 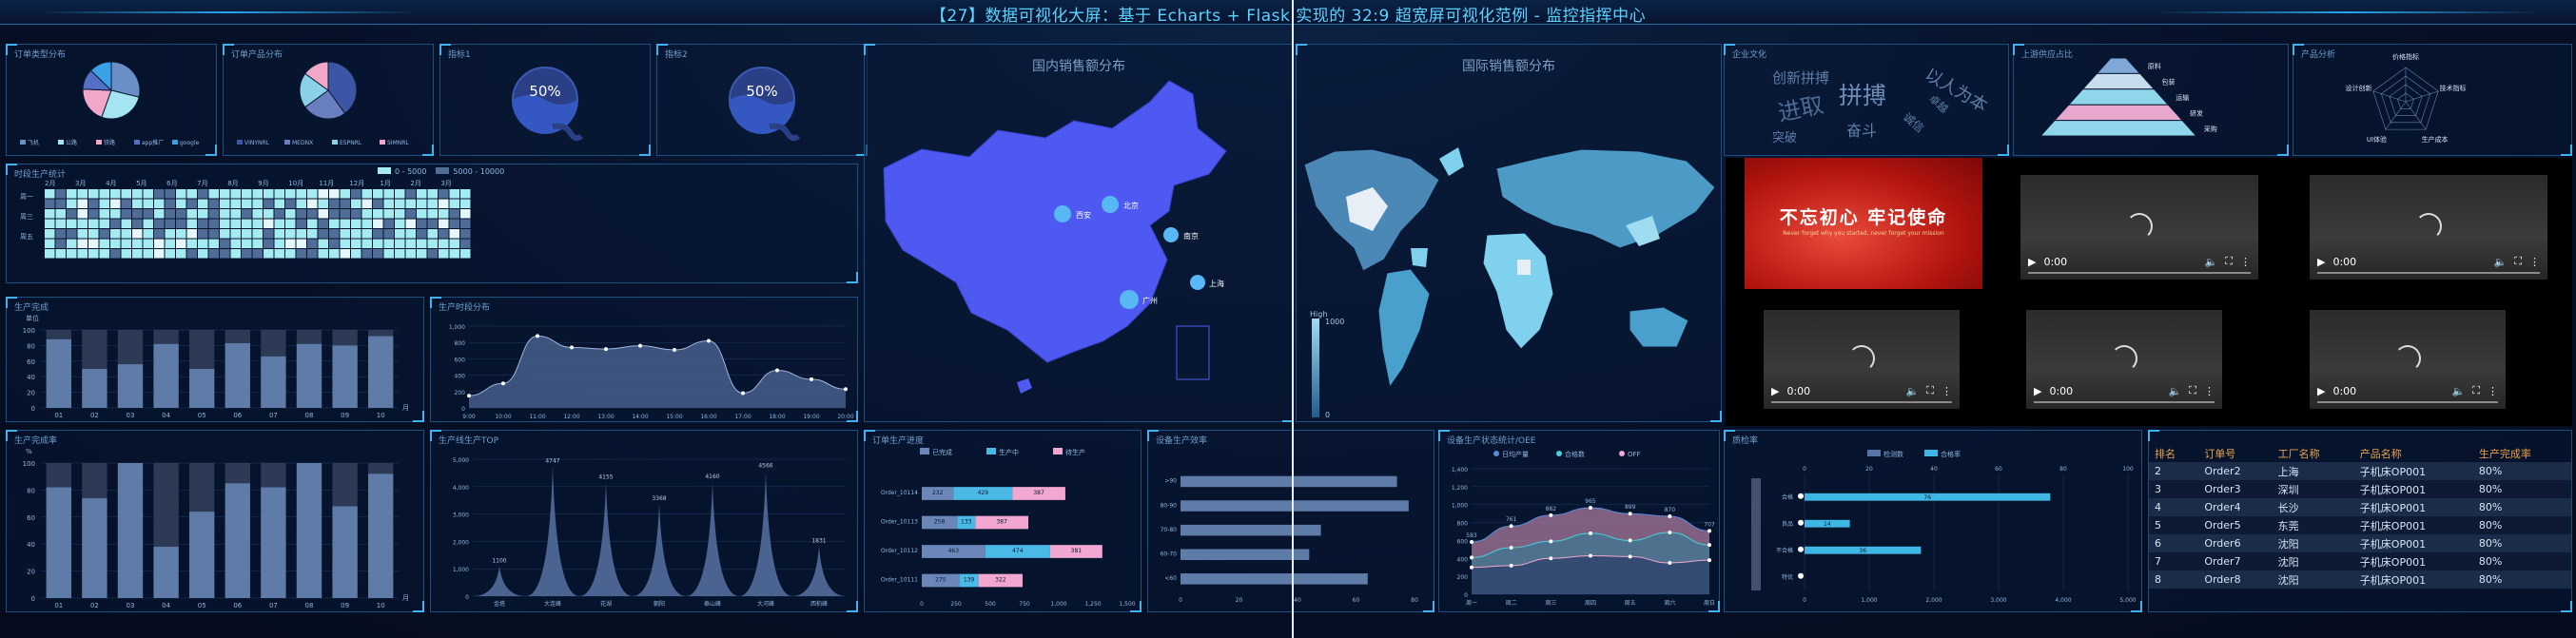 I want to click on city-guangzhou: 广州, so click(x=1139, y=299).